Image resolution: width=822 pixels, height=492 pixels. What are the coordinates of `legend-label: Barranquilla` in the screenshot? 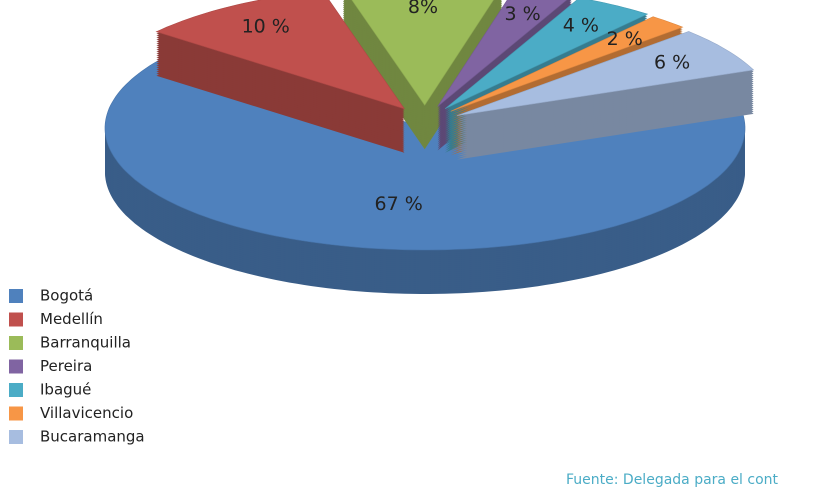 It's located at (85, 343).